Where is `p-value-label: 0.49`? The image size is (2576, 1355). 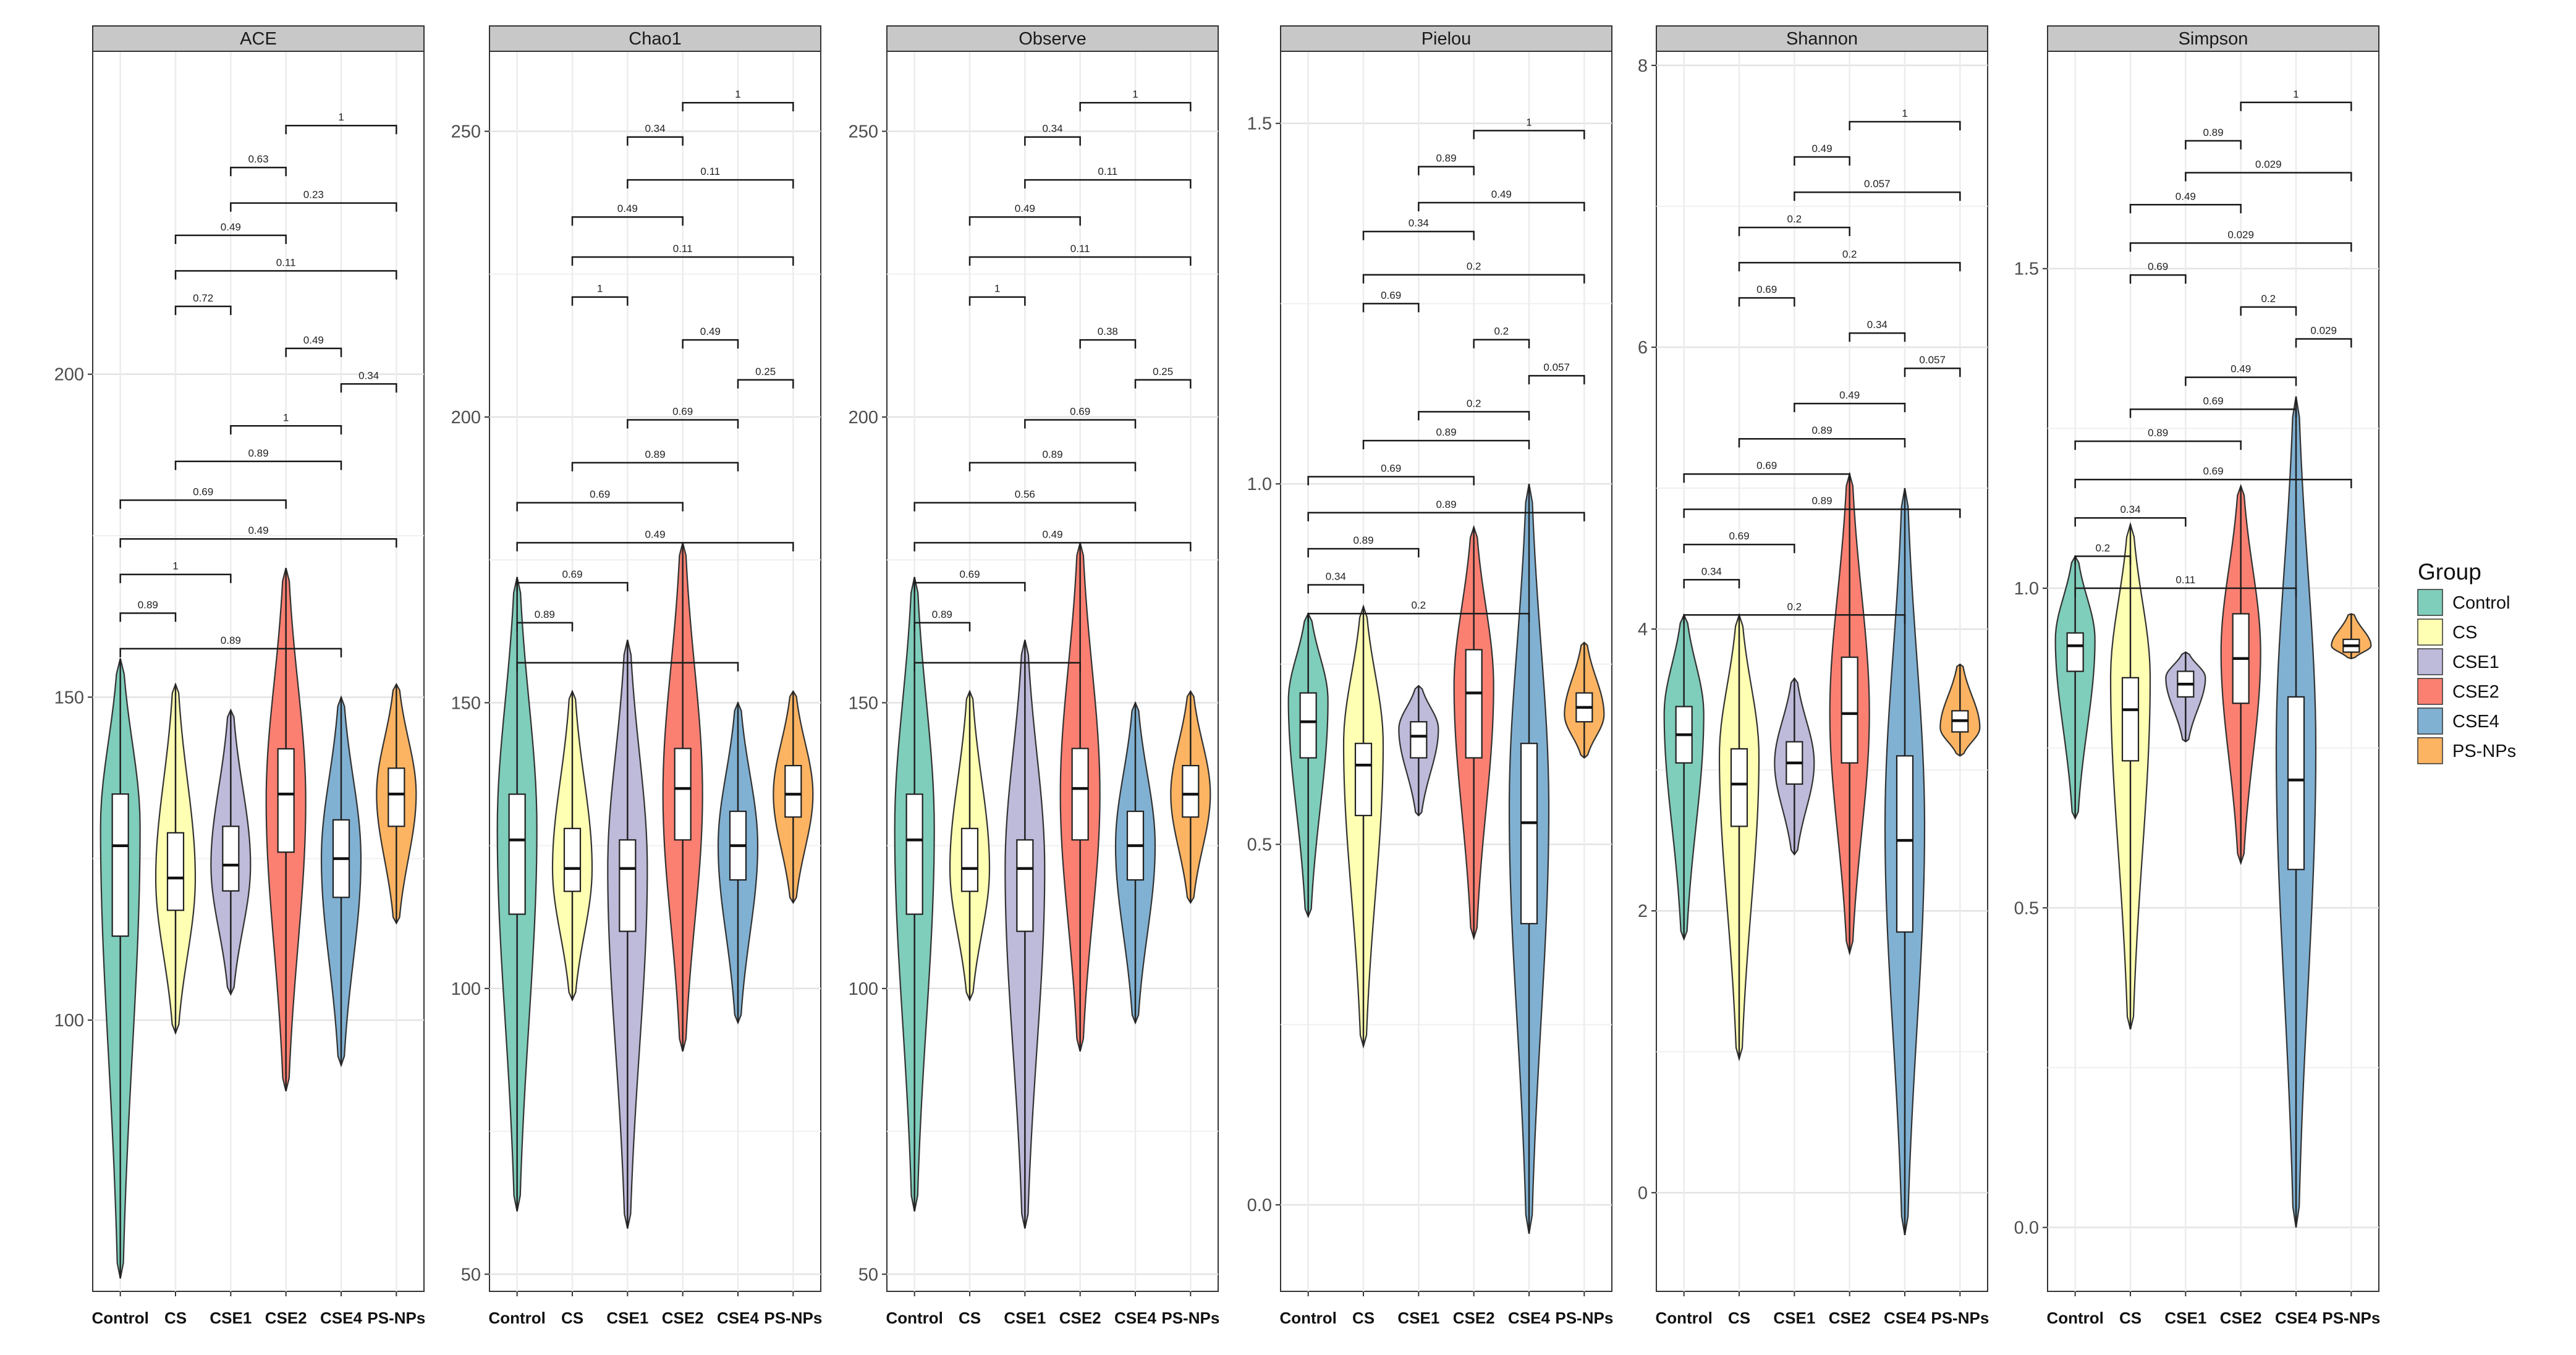
p-value-label: 0.49 is located at coordinates (710, 332).